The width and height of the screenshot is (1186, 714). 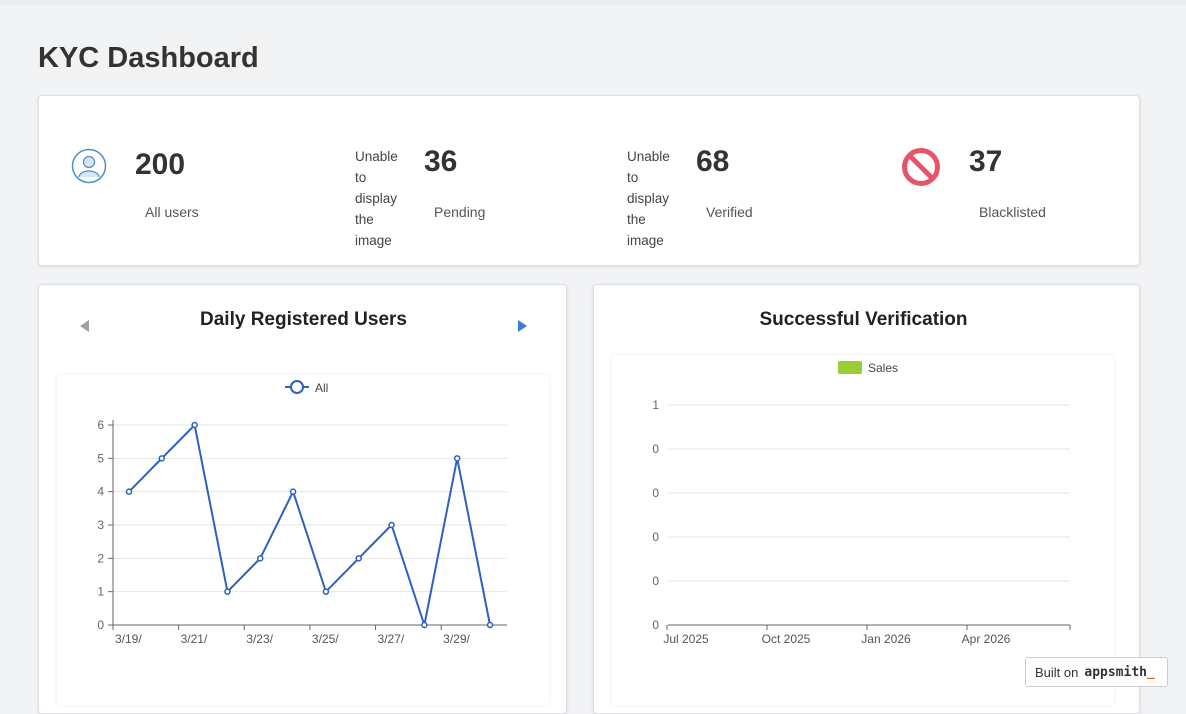 I want to click on x-tick-label: Jul 2025, so click(x=686, y=639).